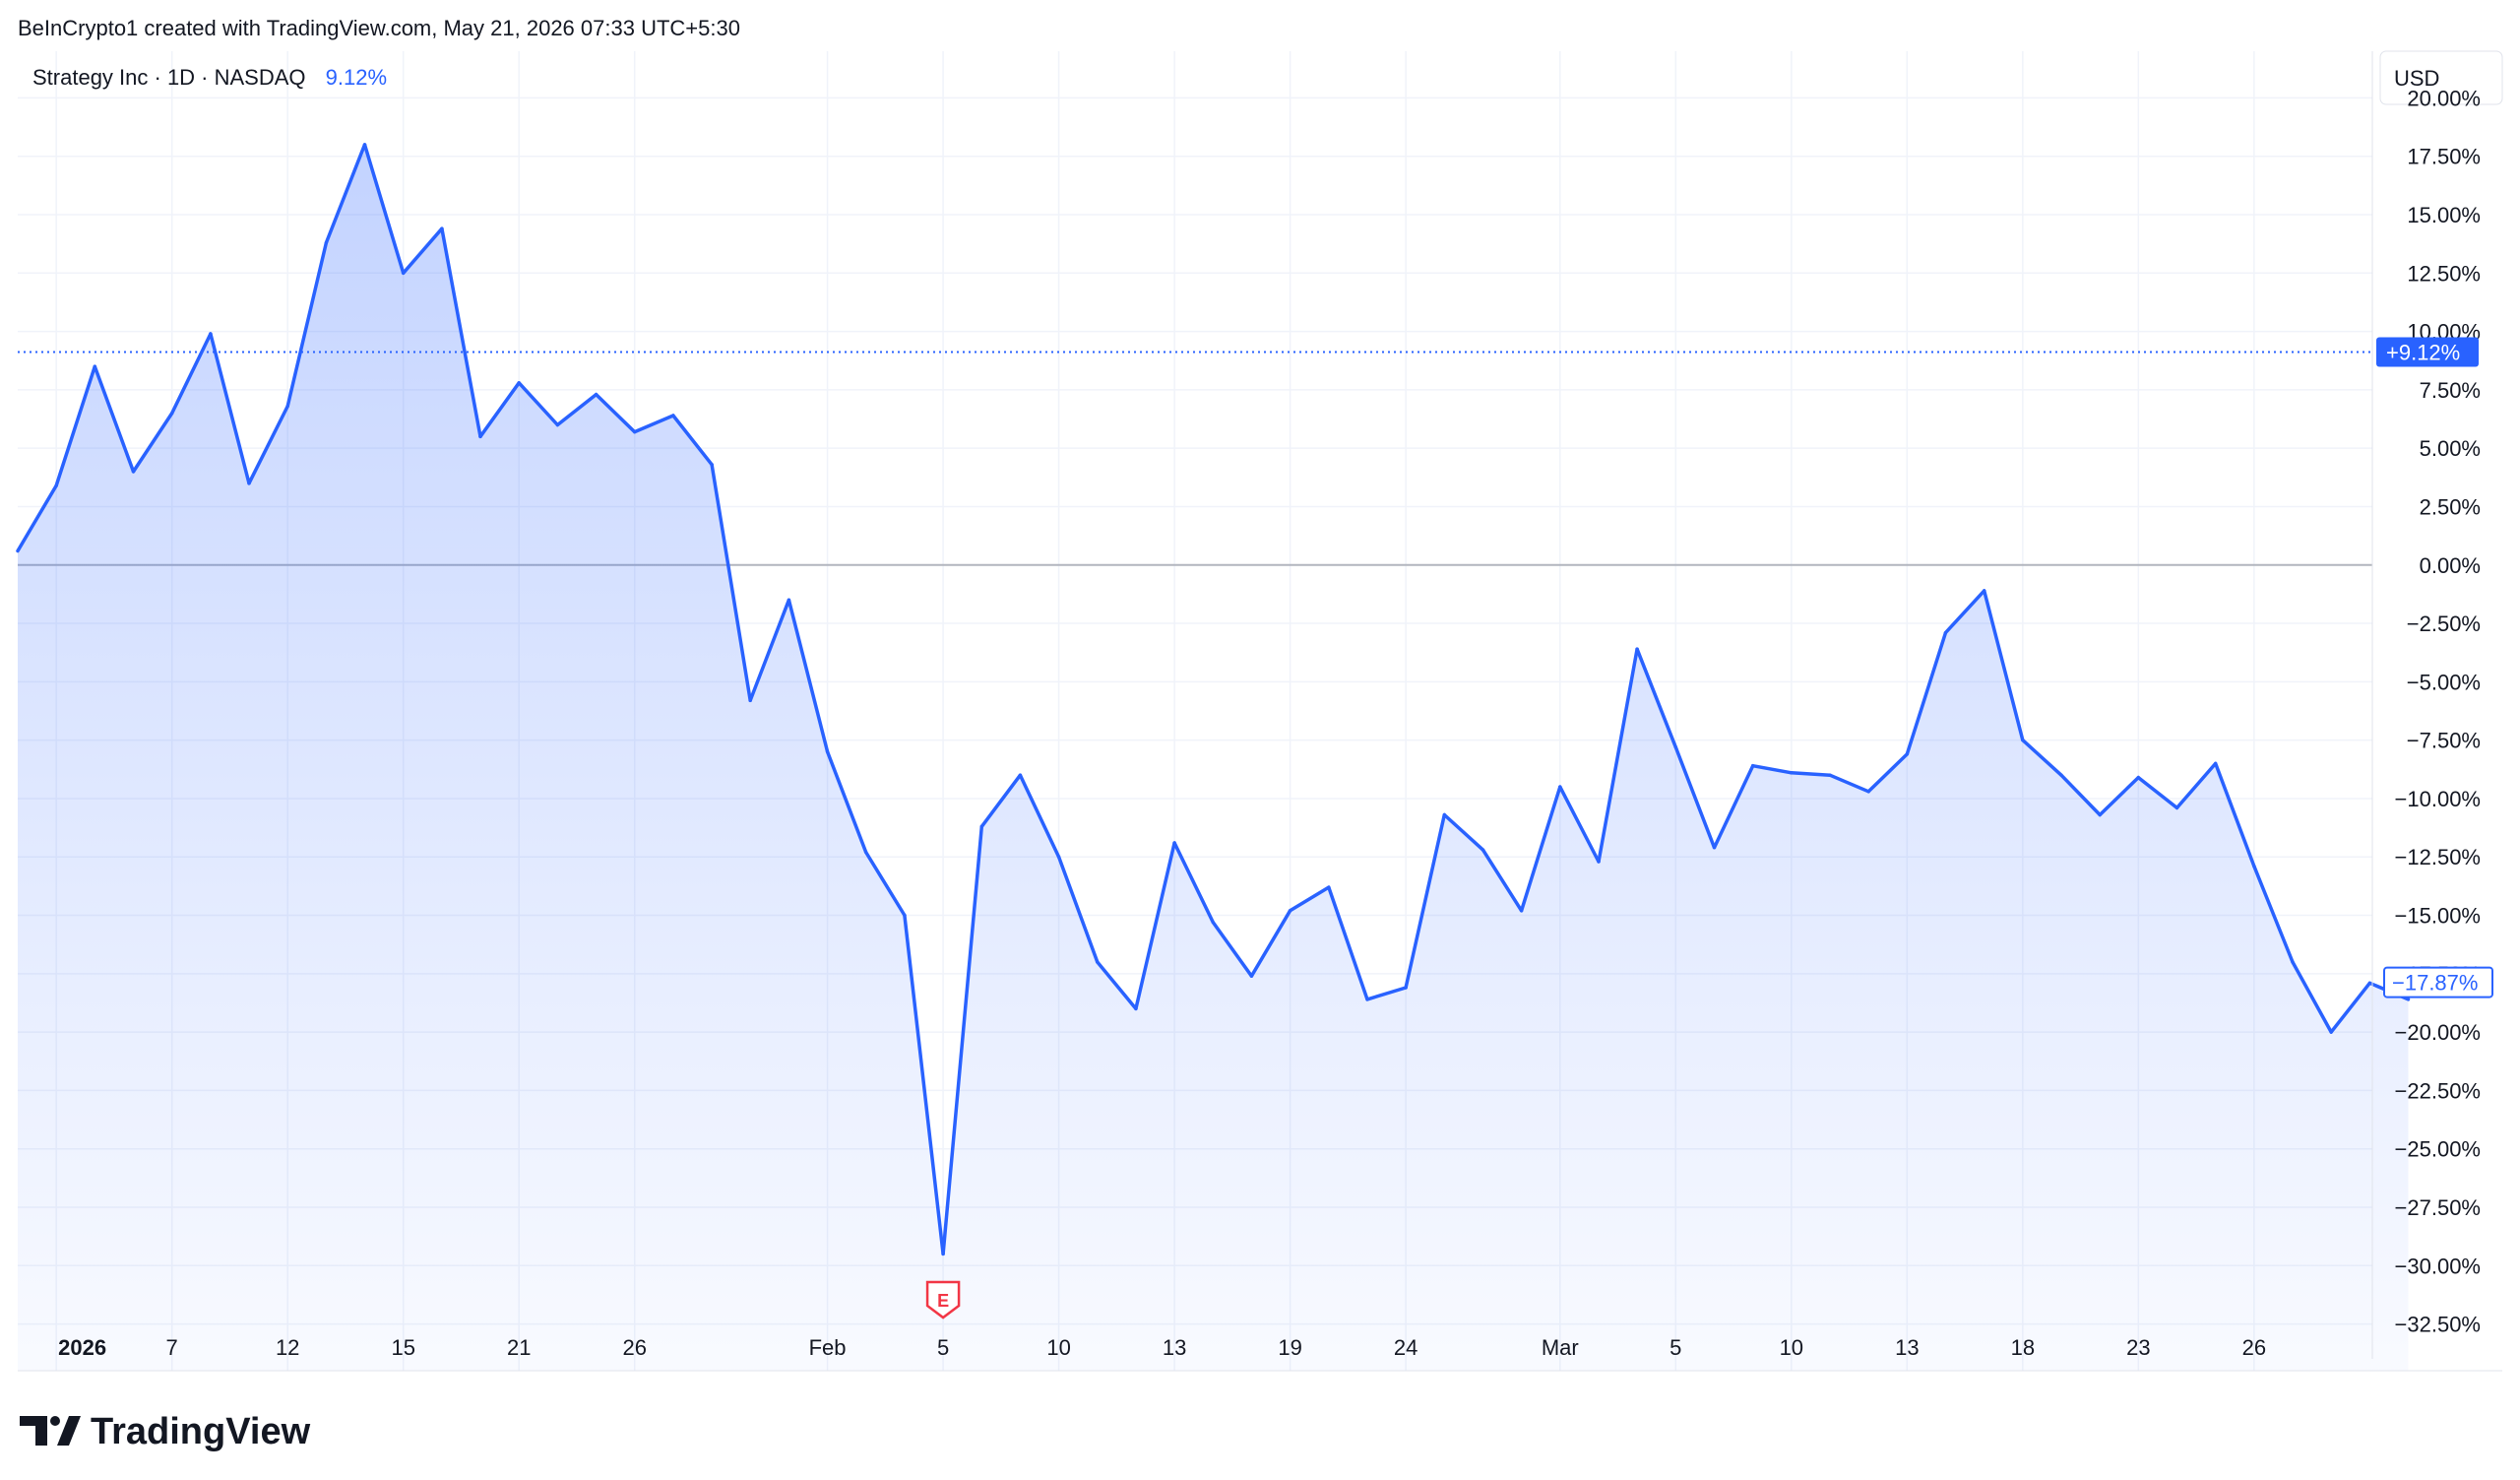  What do you see at coordinates (169, 77) in the screenshot?
I see `legend-title: Strategy Inc · 1D · NASDAQ` at bounding box center [169, 77].